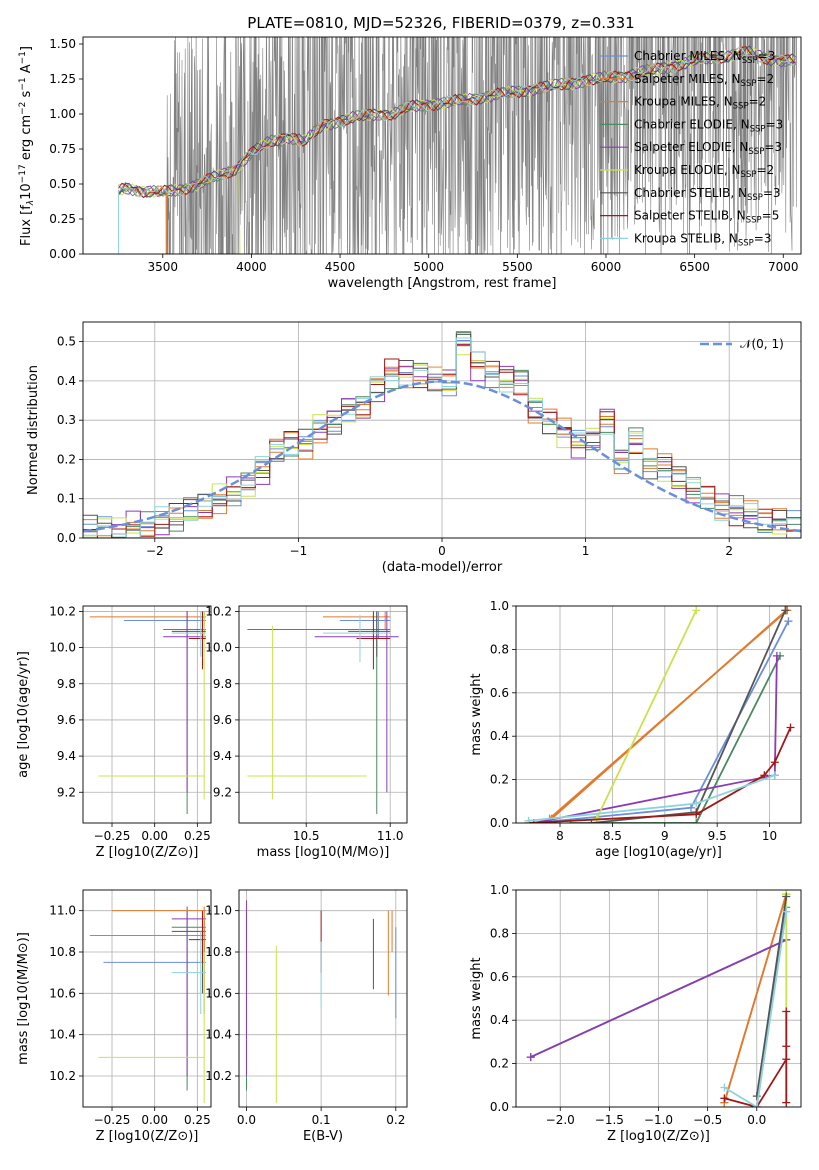 This screenshot has height=1170, width=819. Describe the element at coordinates (62, 44) in the screenshot. I see `spectrum-ytick-label: 1.50` at that location.